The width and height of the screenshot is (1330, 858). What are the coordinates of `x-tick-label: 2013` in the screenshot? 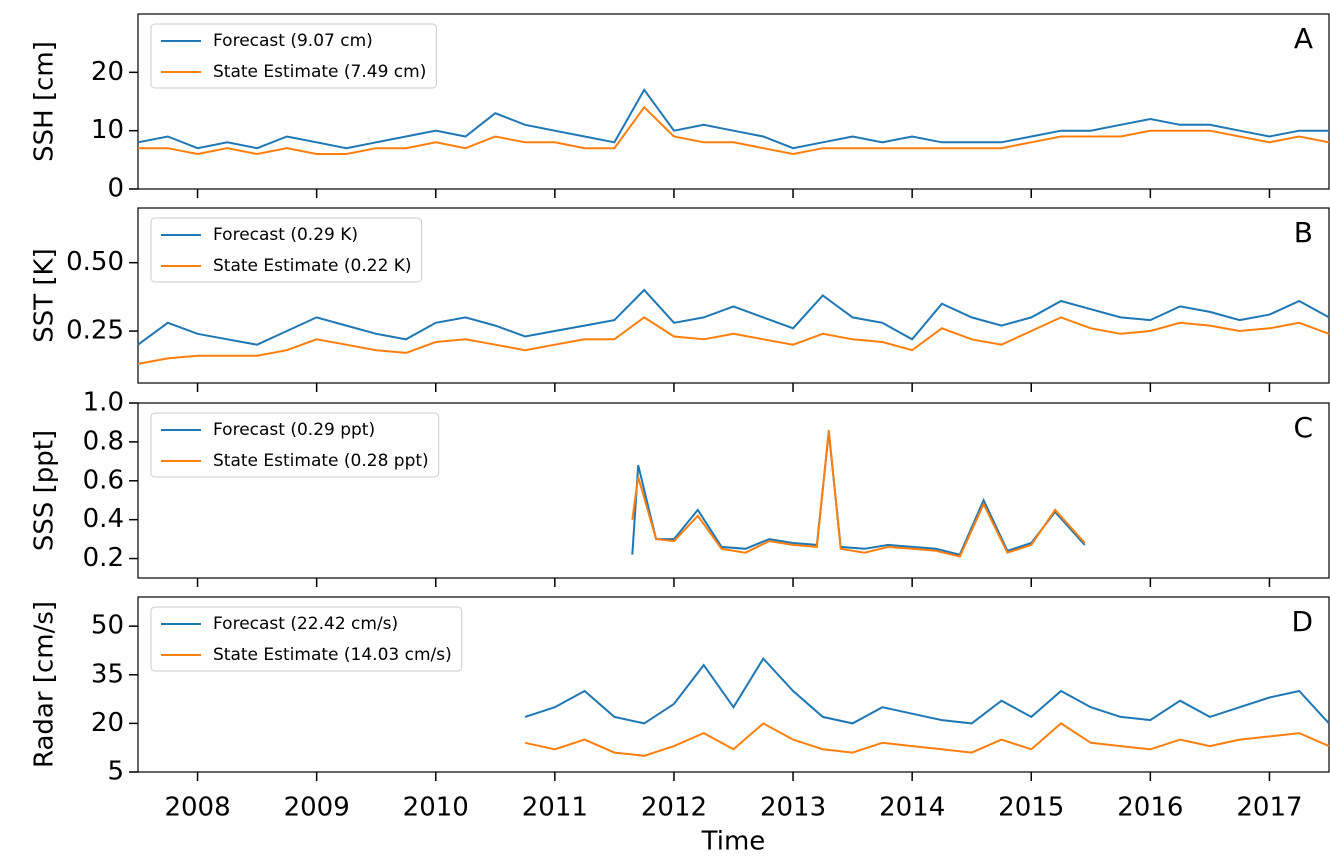 It's located at (793, 808).